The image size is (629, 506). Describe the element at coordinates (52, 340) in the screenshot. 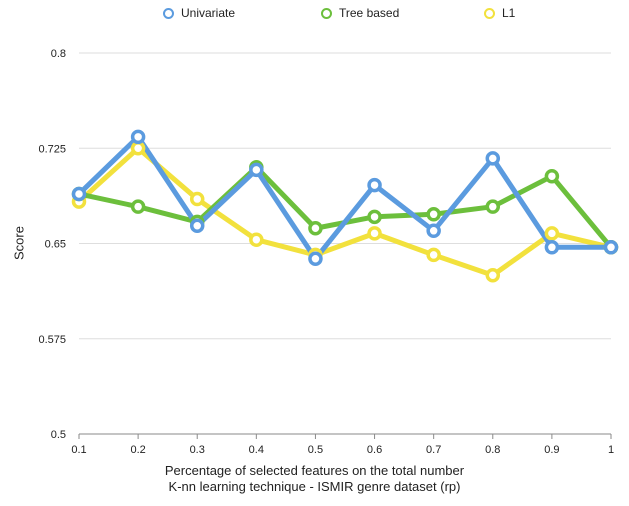

I see `y-tick-label: 0.575` at that location.